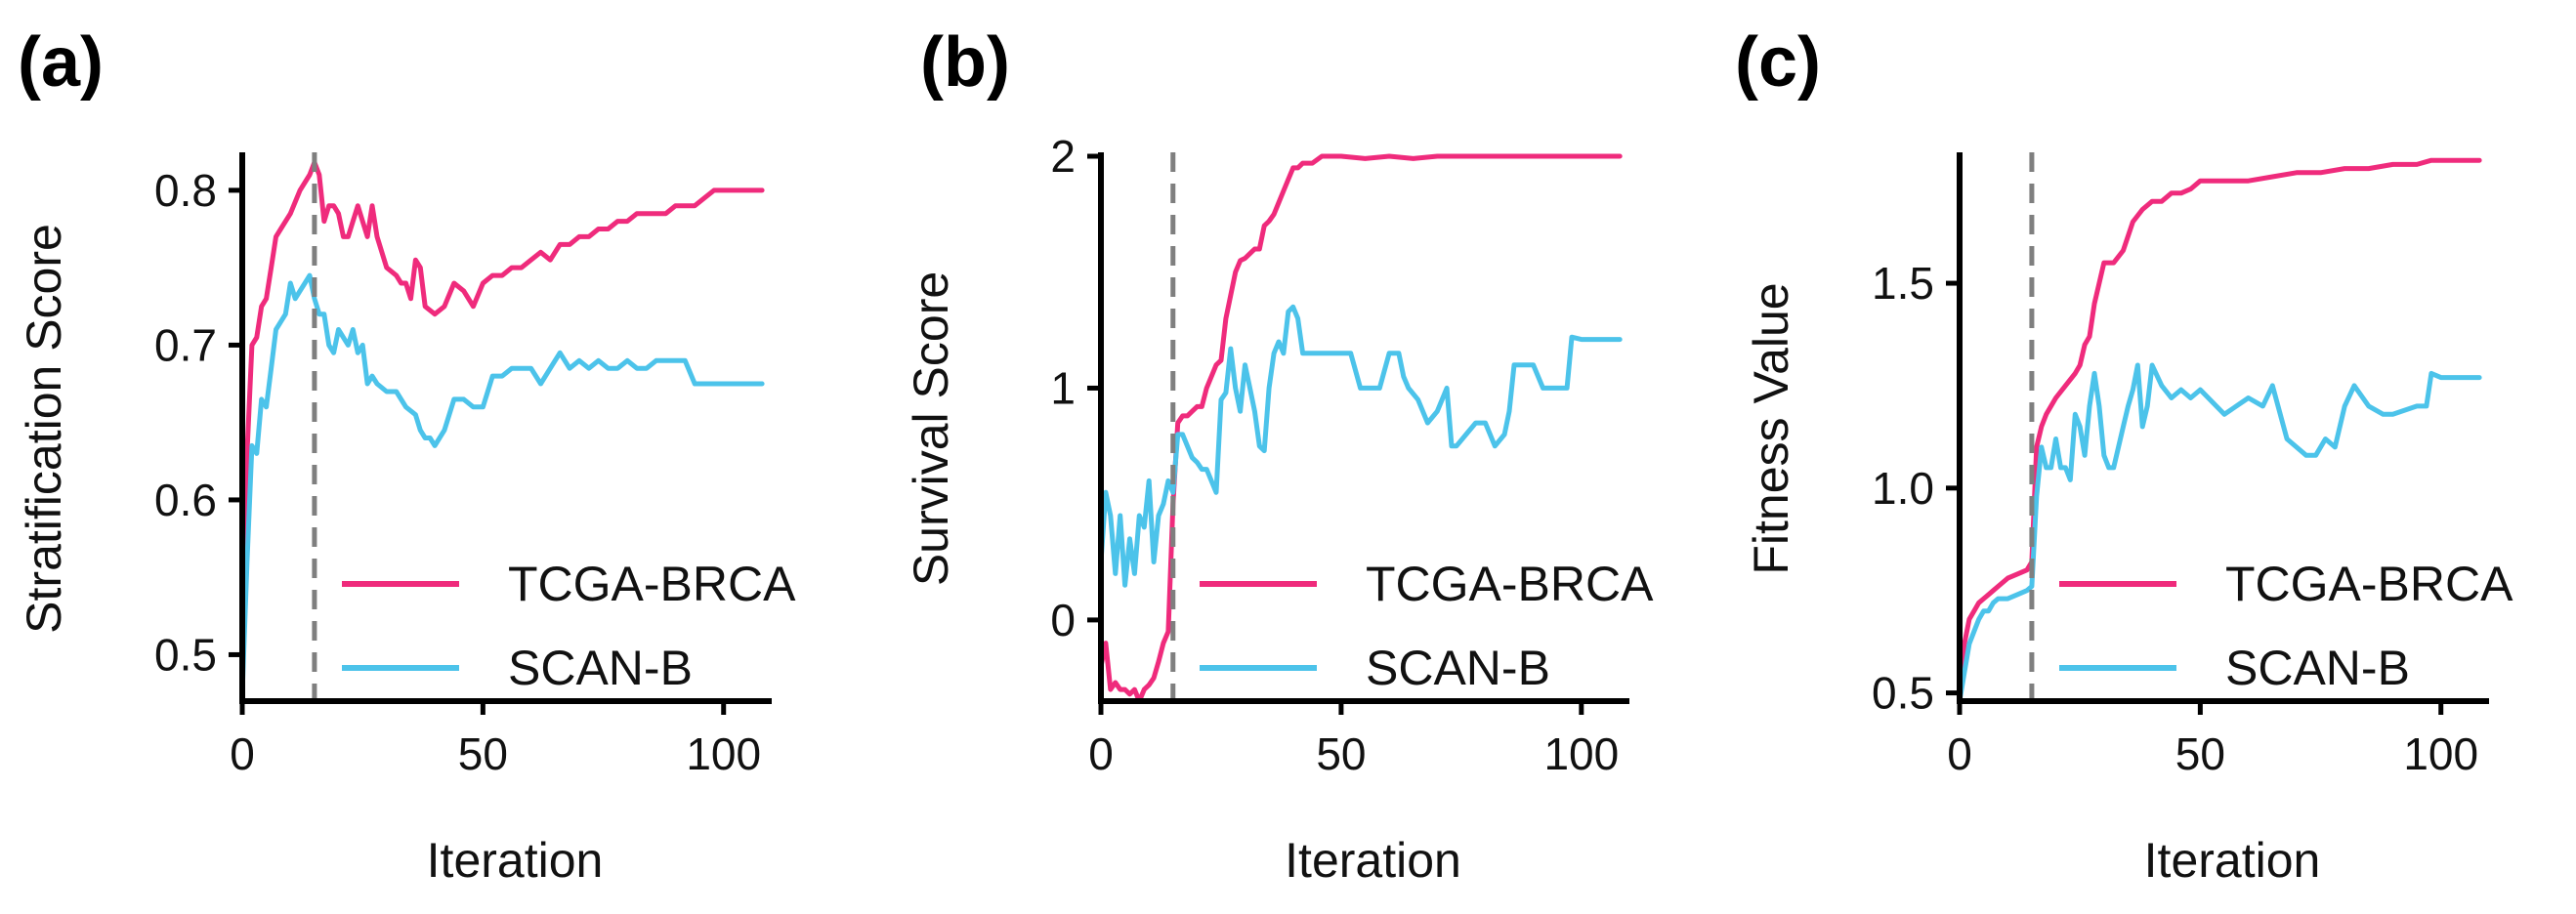 The height and width of the screenshot is (914, 2576). Describe the element at coordinates (61, 62) in the screenshot. I see `panel-label: (a)` at that location.